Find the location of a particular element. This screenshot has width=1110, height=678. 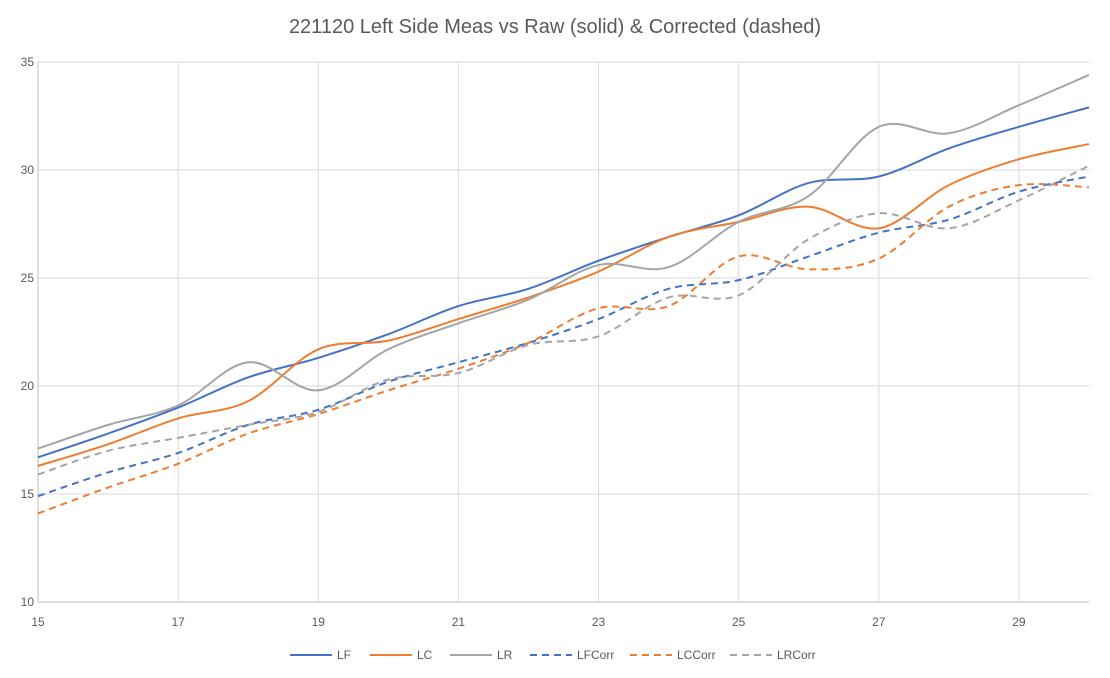

x-tick-label: 27 is located at coordinates (879, 622).